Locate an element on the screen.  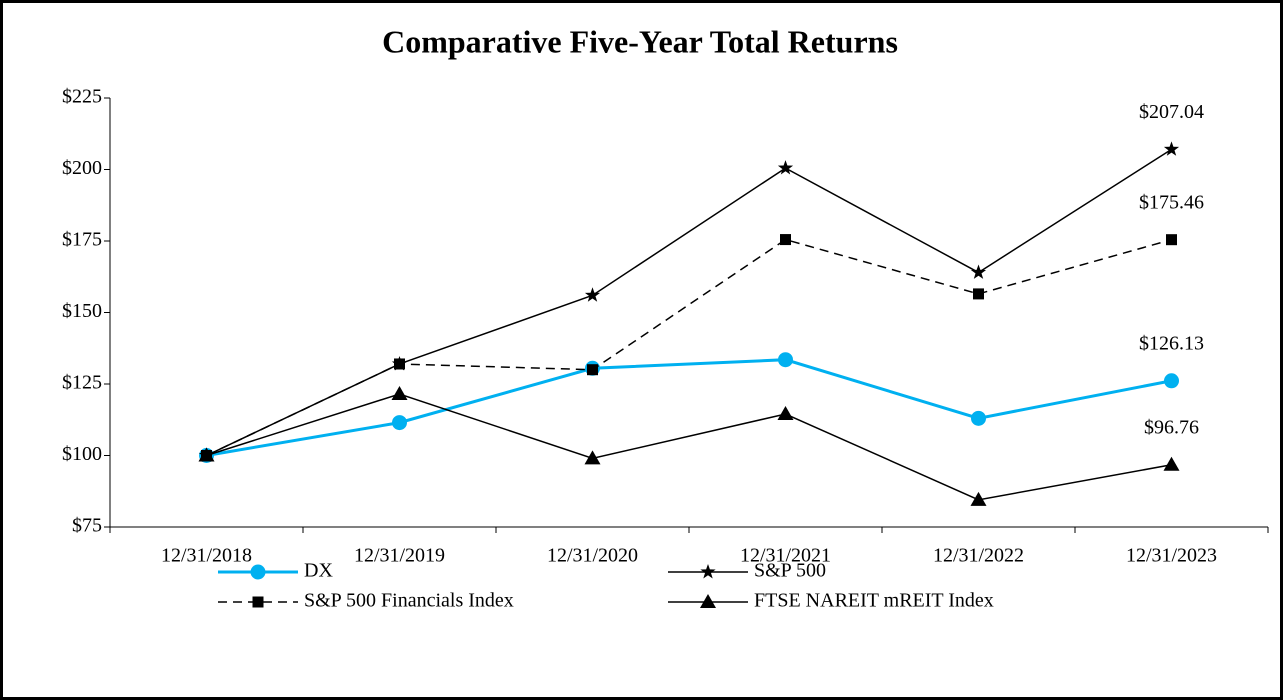
y-tick-label: $75 is located at coordinates (87, 526).